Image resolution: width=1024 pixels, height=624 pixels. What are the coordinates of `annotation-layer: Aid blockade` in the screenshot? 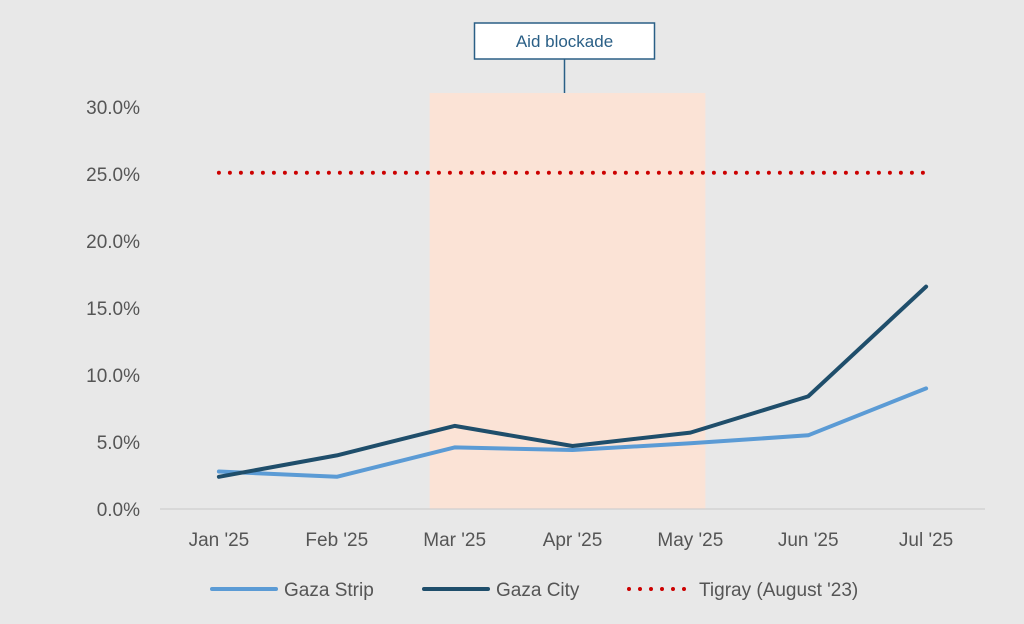 It's located at (564, 57).